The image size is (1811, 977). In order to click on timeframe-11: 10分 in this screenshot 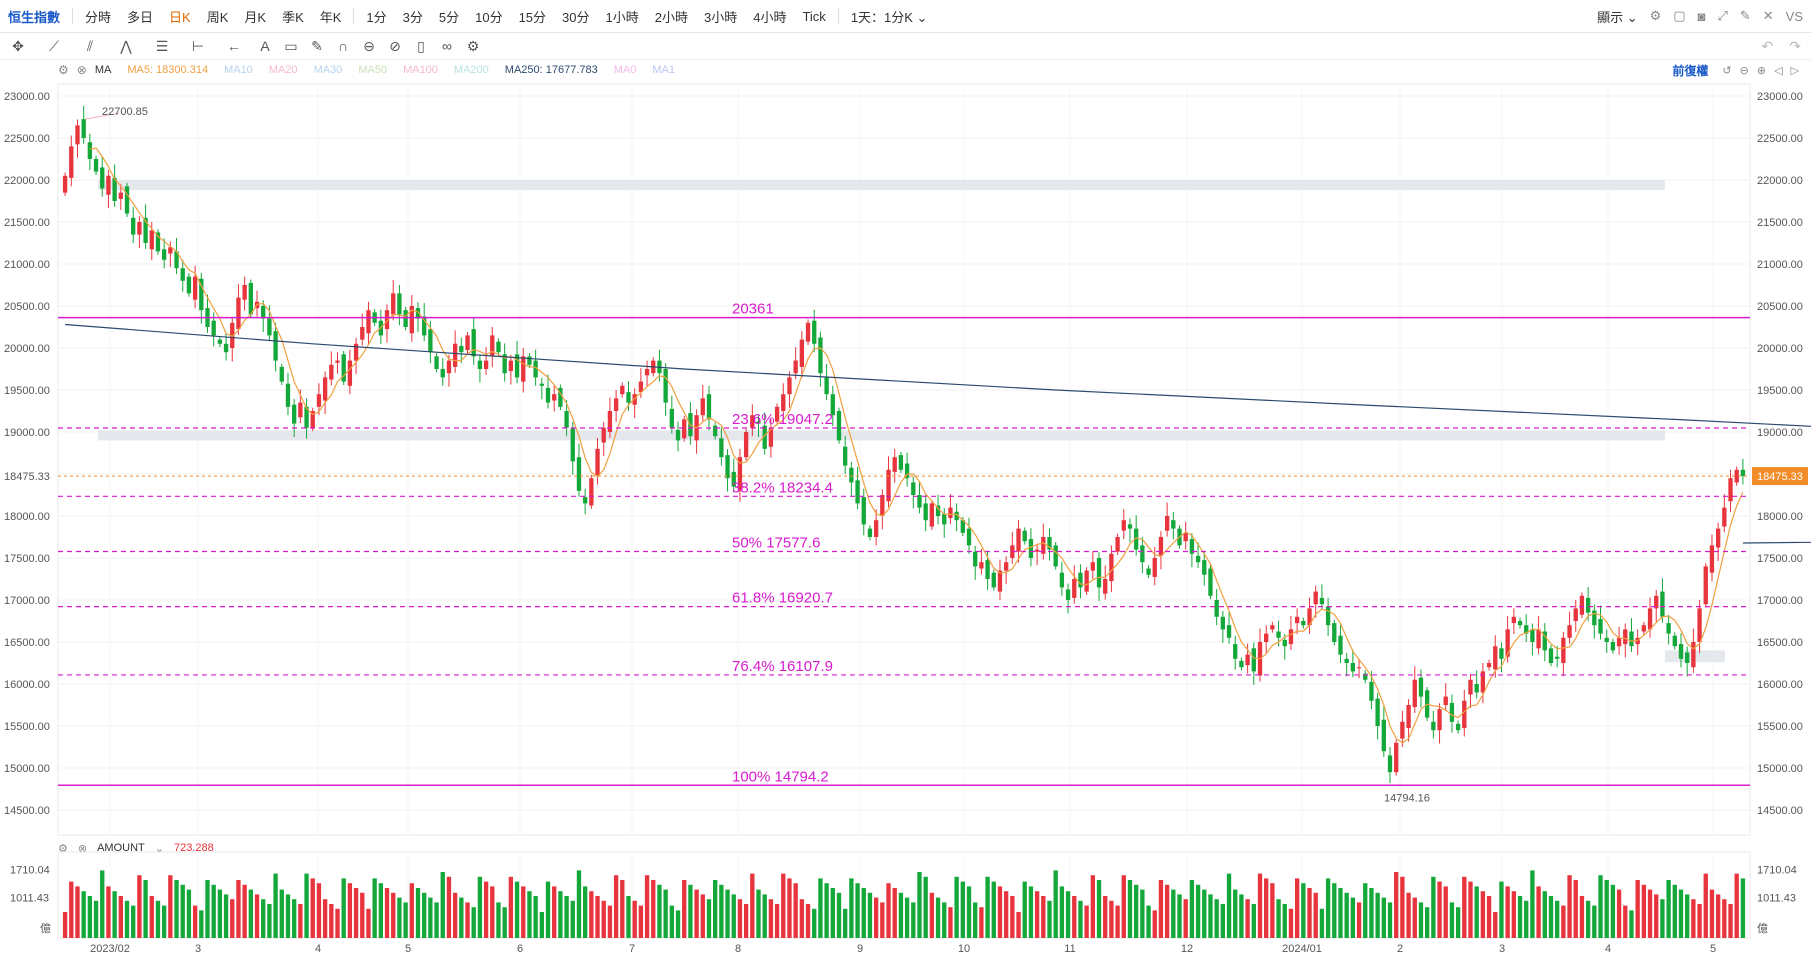, I will do `click(489, 17)`.